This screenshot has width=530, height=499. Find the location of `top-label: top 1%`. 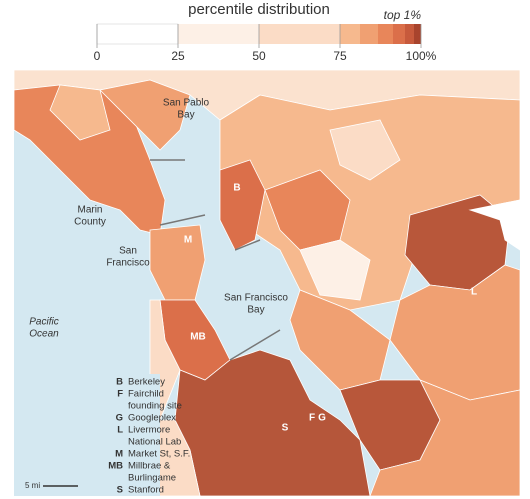

top-label: top 1% is located at coordinates (403, 15).